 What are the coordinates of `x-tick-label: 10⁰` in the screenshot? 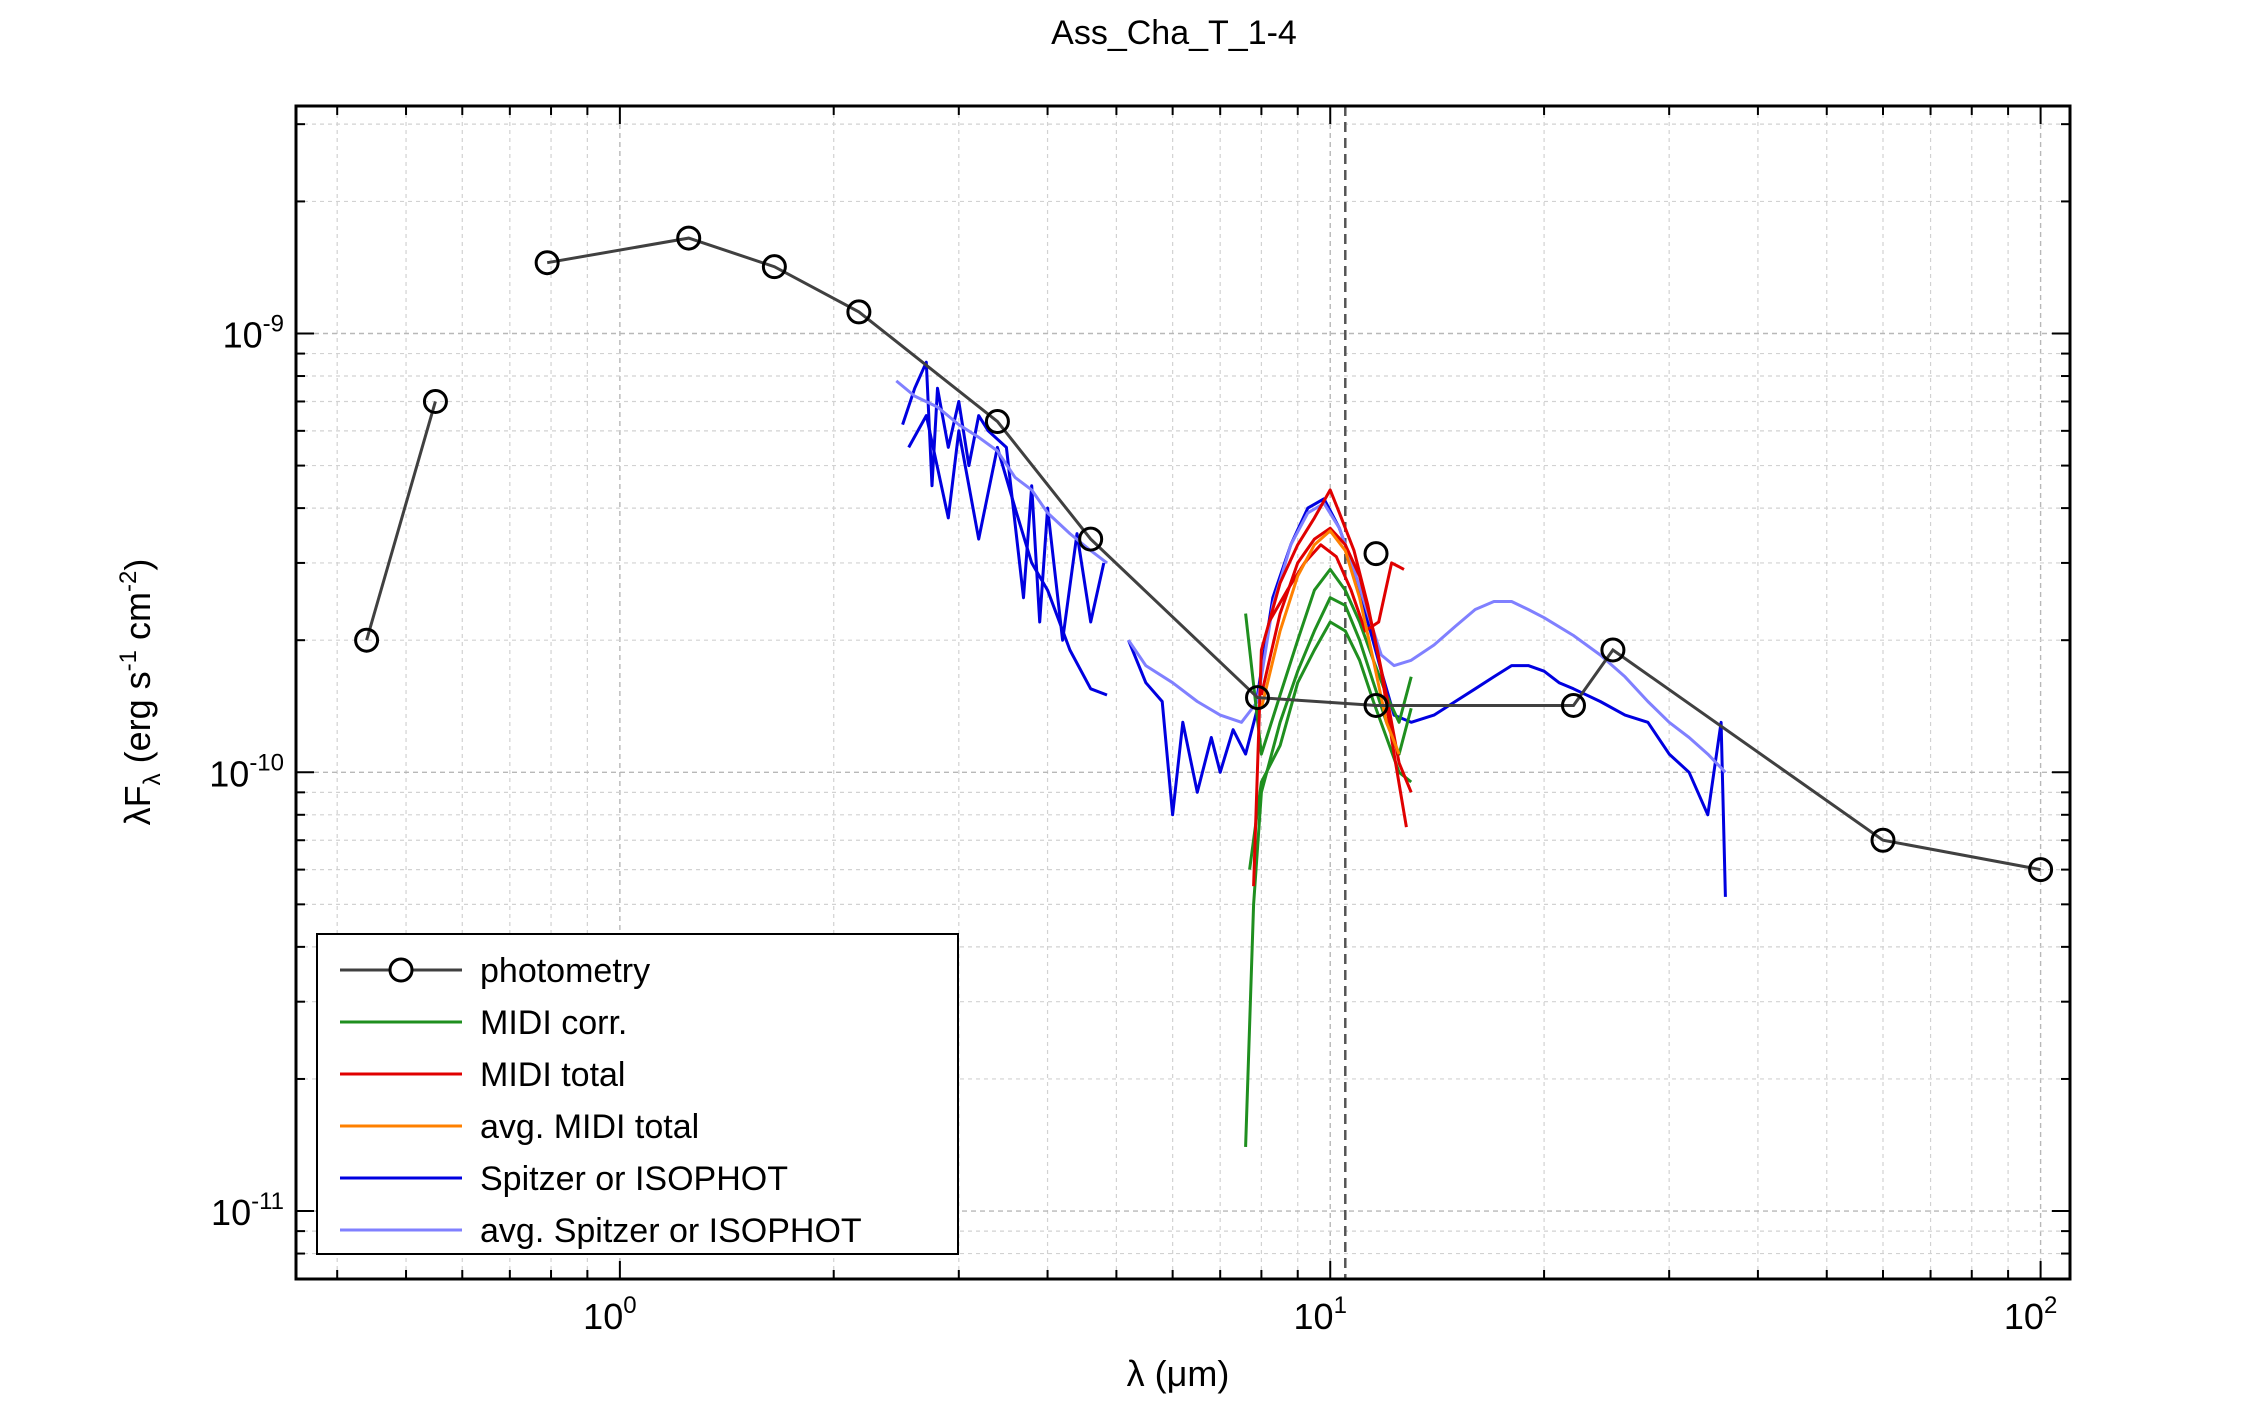 It's located at (609, 1314).